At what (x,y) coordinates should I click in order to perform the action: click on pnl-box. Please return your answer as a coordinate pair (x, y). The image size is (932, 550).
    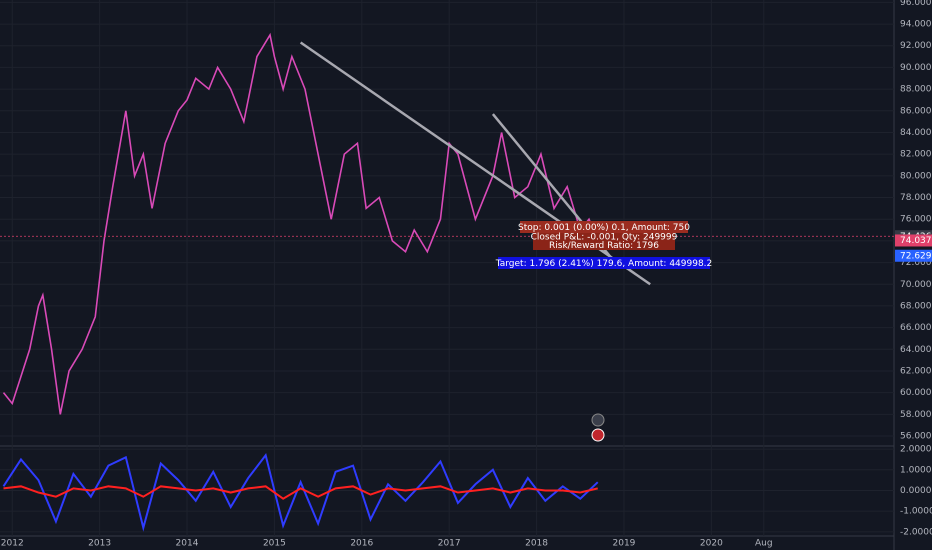
    Looking at the image, I should click on (604, 241).